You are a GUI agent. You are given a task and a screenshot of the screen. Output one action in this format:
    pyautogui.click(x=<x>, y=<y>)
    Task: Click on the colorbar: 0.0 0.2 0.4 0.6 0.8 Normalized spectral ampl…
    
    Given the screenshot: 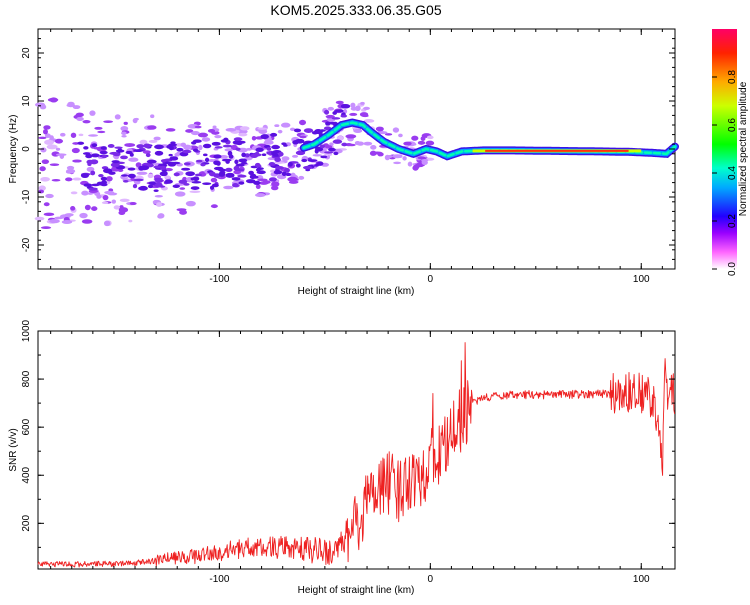 What is the action you would take?
    pyautogui.click(x=730, y=152)
    